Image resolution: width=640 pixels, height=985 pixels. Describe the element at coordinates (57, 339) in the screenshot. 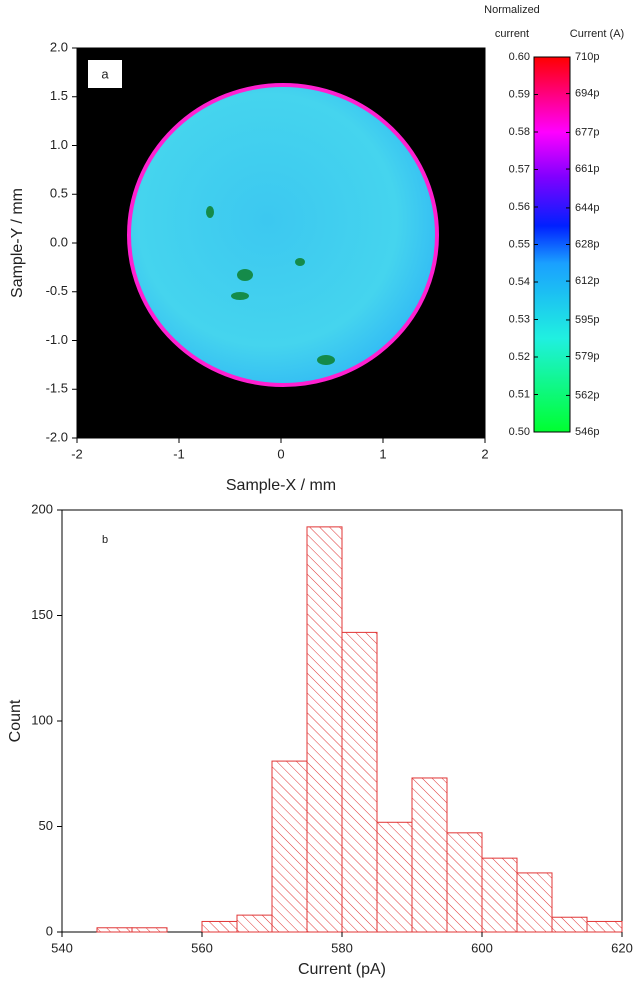

I see `y-tick-label: -1.0` at that location.